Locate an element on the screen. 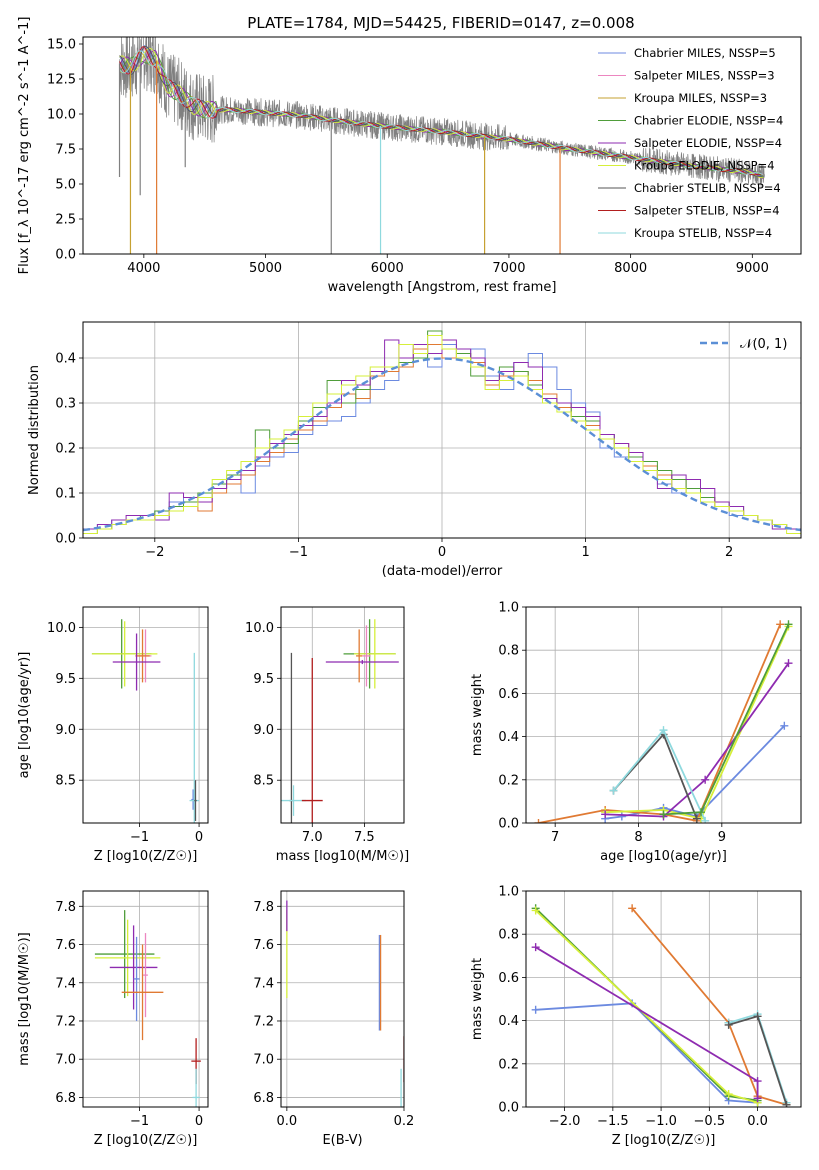  y-tick-label: 0.6 is located at coordinates (508, 978).